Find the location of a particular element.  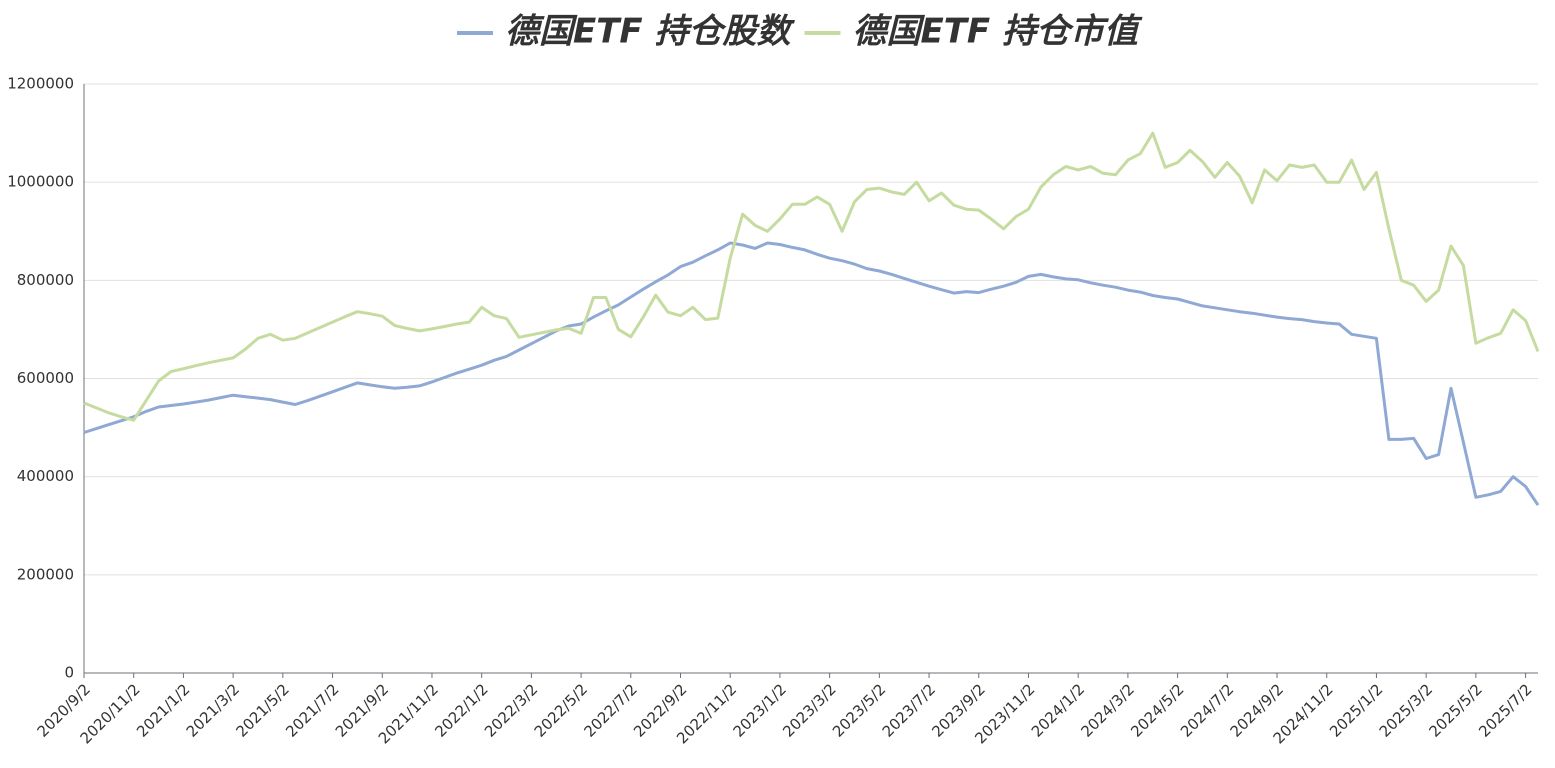

x-tick-label: 2022/1/2 is located at coordinates (461, 710).